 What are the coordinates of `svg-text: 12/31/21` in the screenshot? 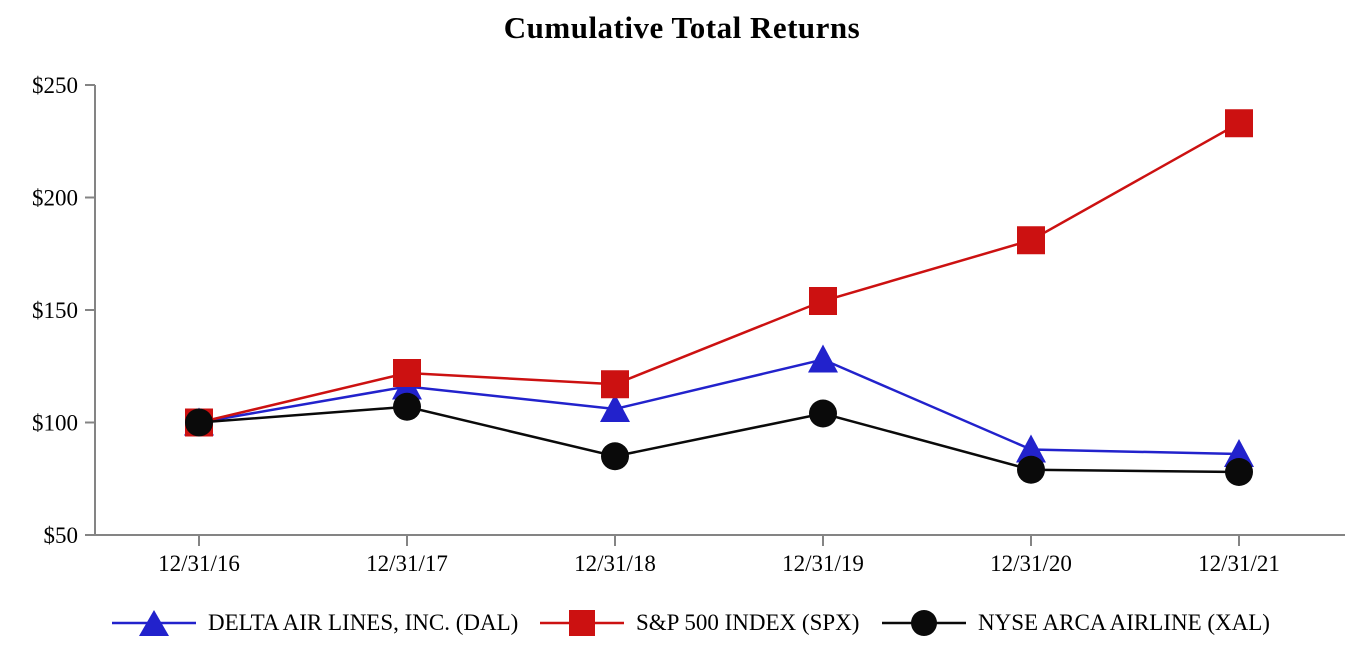 It's located at (1239, 563).